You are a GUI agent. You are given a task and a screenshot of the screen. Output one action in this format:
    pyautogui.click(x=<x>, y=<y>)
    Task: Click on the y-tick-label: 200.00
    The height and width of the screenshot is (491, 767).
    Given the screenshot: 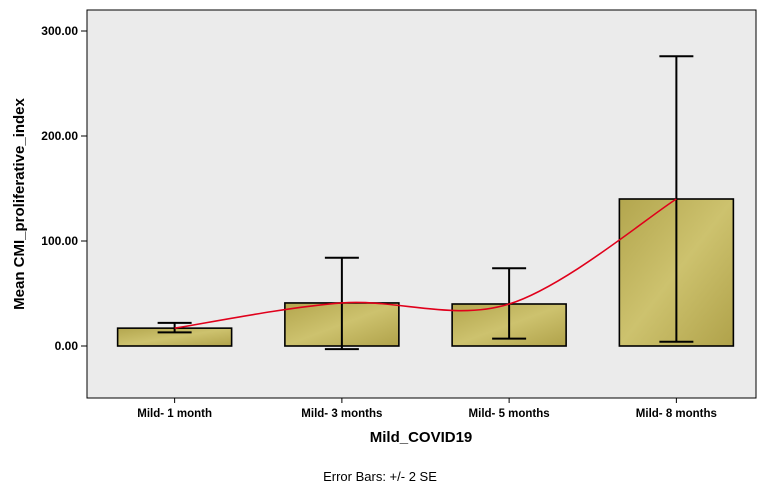 What is the action you would take?
    pyautogui.click(x=59, y=136)
    